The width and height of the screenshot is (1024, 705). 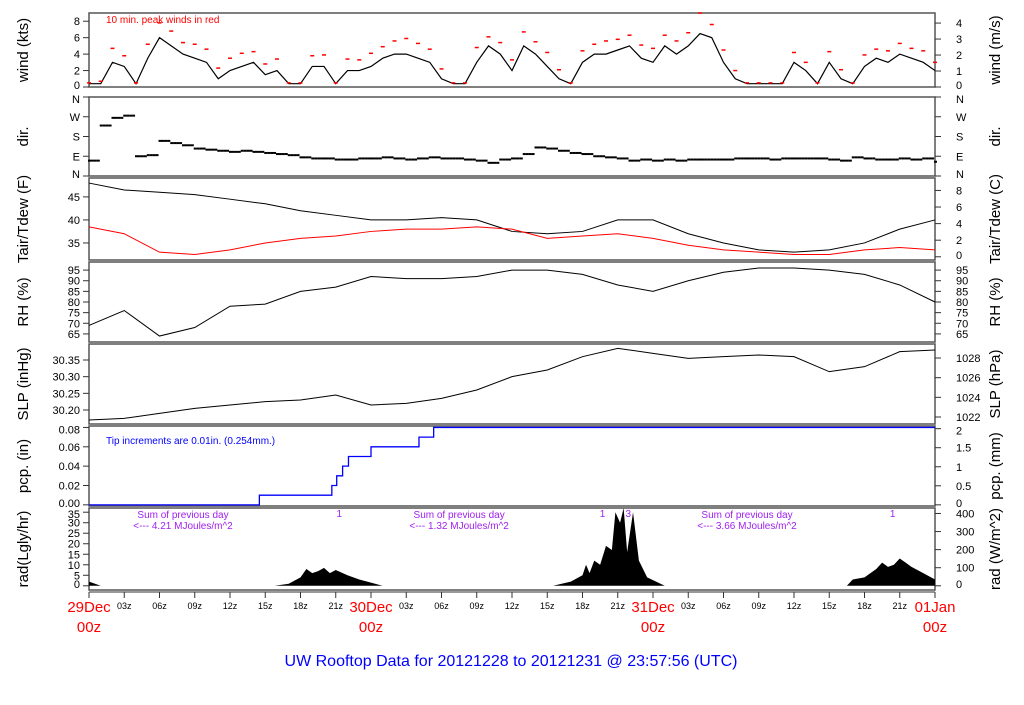 I want to click on dir-rtick-label: E, so click(x=959, y=157).